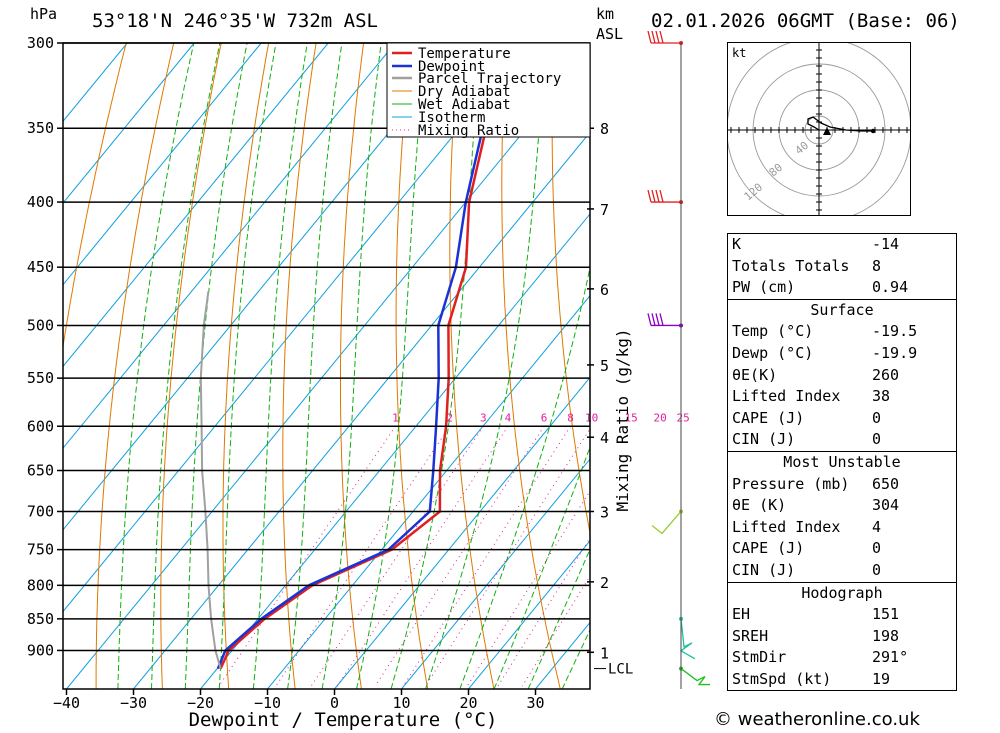 The height and width of the screenshot is (733, 1000). Describe the element at coordinates (842, 397) in the screenshot. I see `surface-row: Lifted Index 38` at that location.